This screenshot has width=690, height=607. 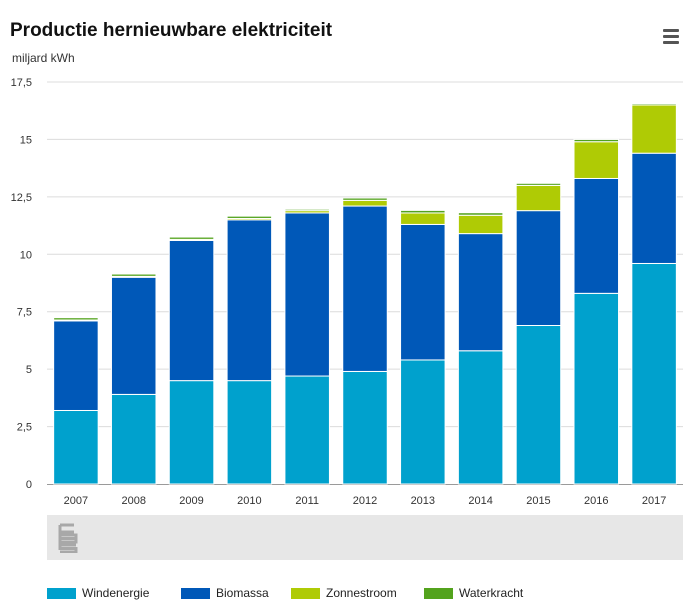 I want to click on chart-unit-label: miljard kWh, so click(x=43, y=58).